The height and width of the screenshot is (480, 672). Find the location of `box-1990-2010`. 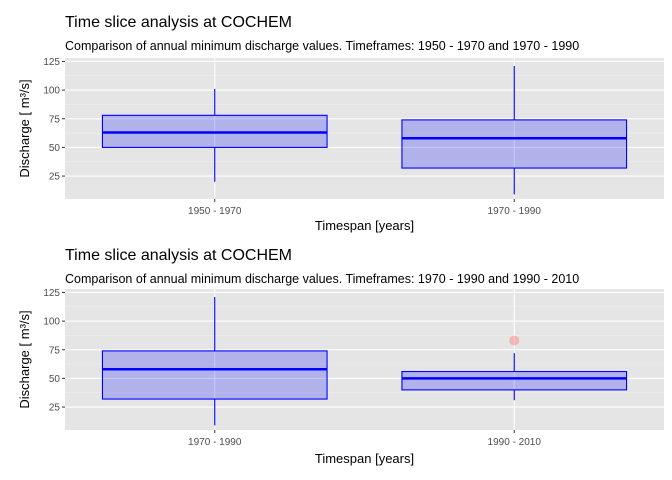

box-1990-2010 is located at coordinates (514, 368).